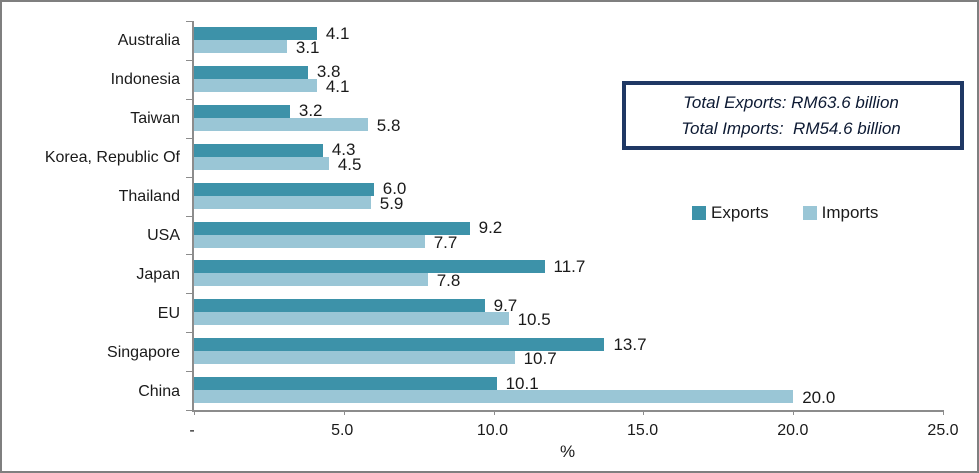  What do you see at coordinates (388, 125) in the screenshot?
I see `imports-value-label: 5.8` at bounding box center [388, 125].